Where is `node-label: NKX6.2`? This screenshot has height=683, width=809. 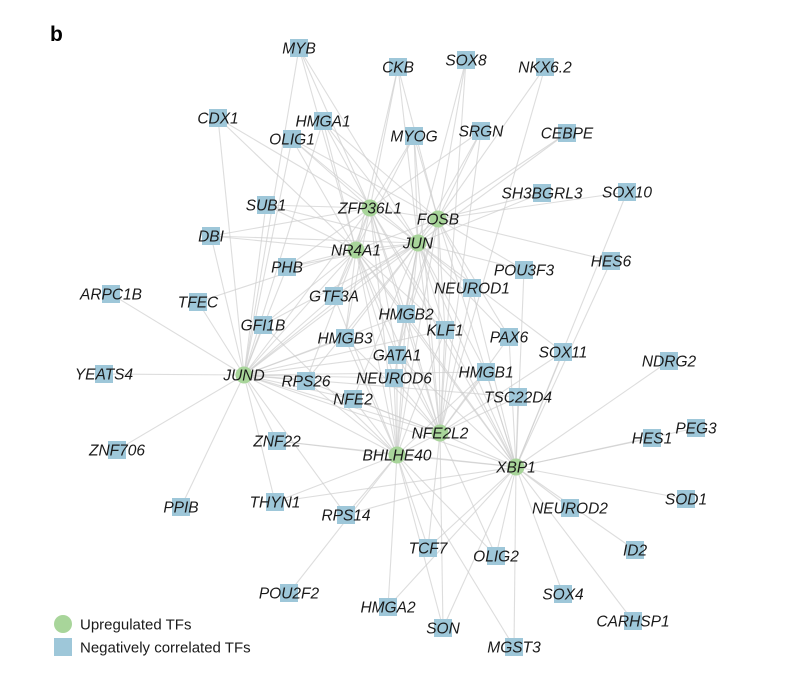 node-label: NKX6.2 is located at coordinates (545, 68).